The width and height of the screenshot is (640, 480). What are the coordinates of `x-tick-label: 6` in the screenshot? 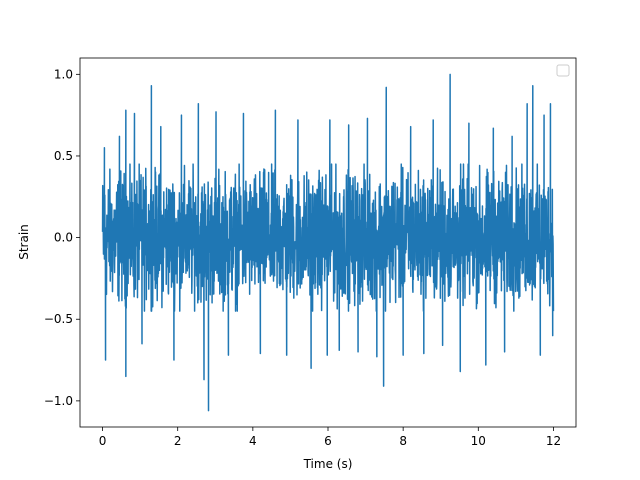 It's located at (328, 441).